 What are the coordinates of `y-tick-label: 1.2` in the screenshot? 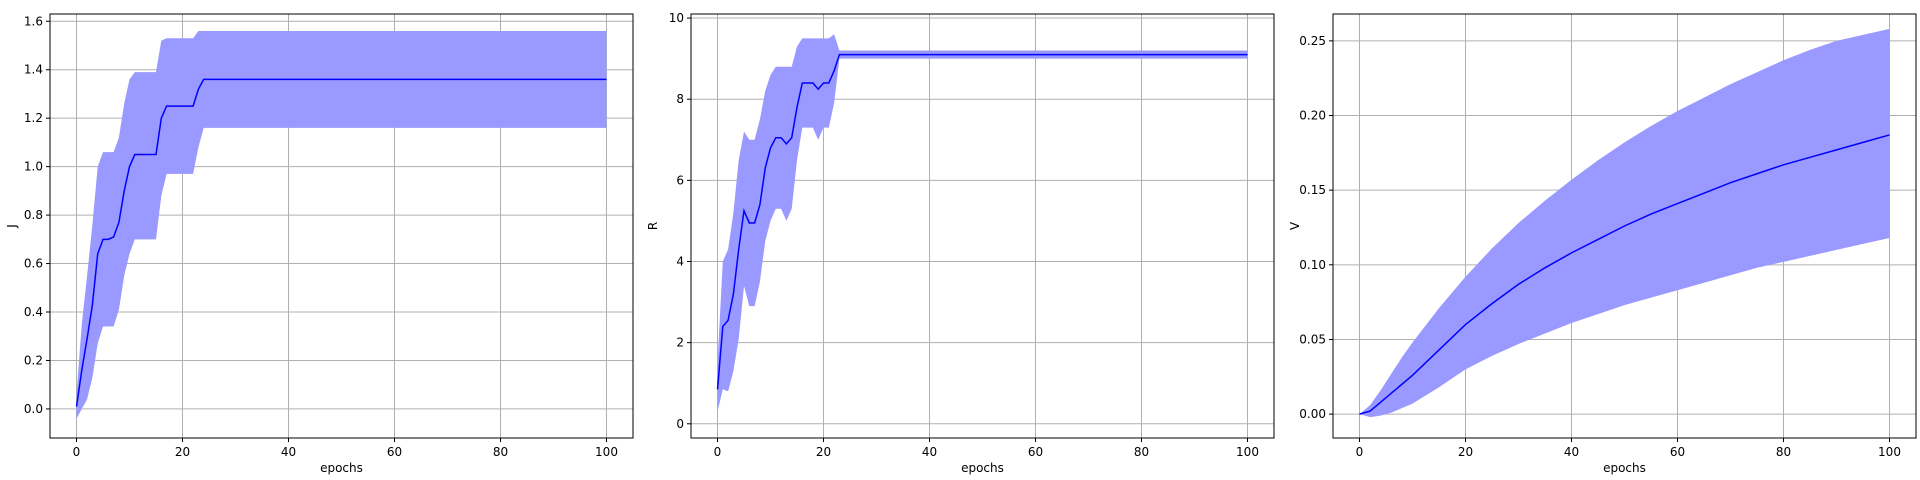 It's located at (33, 118).